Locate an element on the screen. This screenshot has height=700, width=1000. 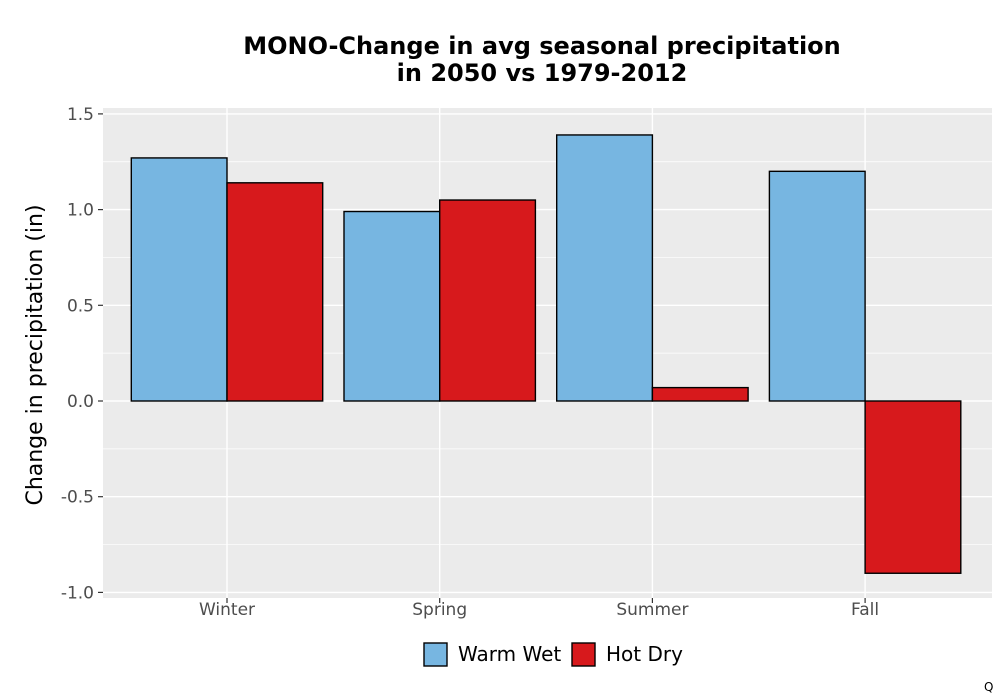
bar-warm-wet-winter is located at coordinates (179, 279).